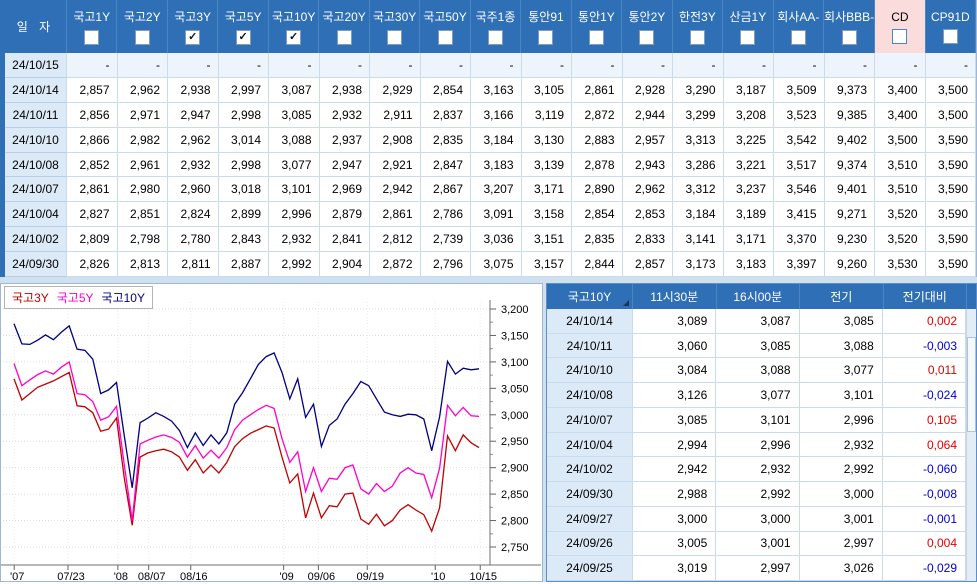  What do you see at coordinates (496, 26) in the screenshot?
I see `column-header-국주1종: 국주1종` at bounding box center [496, 26].